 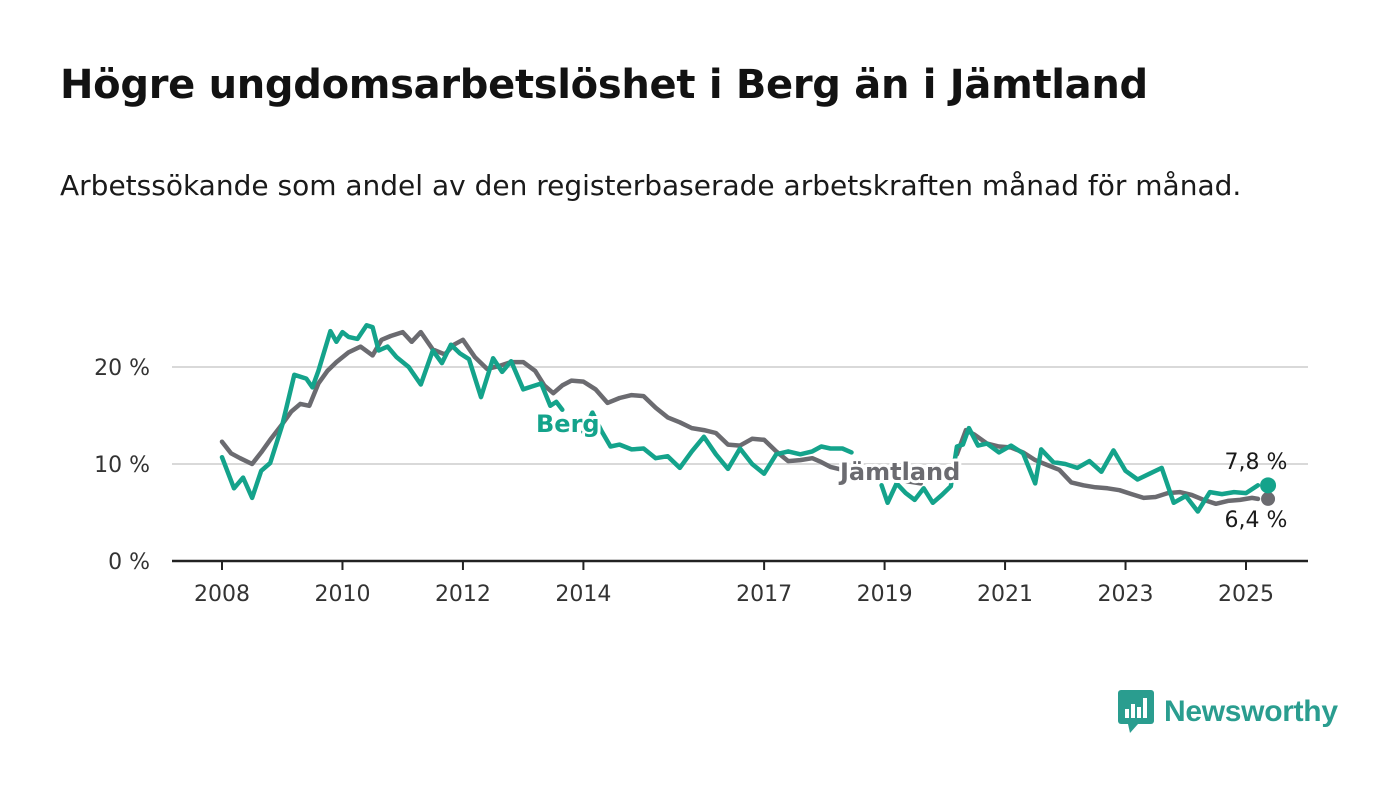 I want to click on end-value-label-berg: 7,8 %, so click(x=1256, y=462).